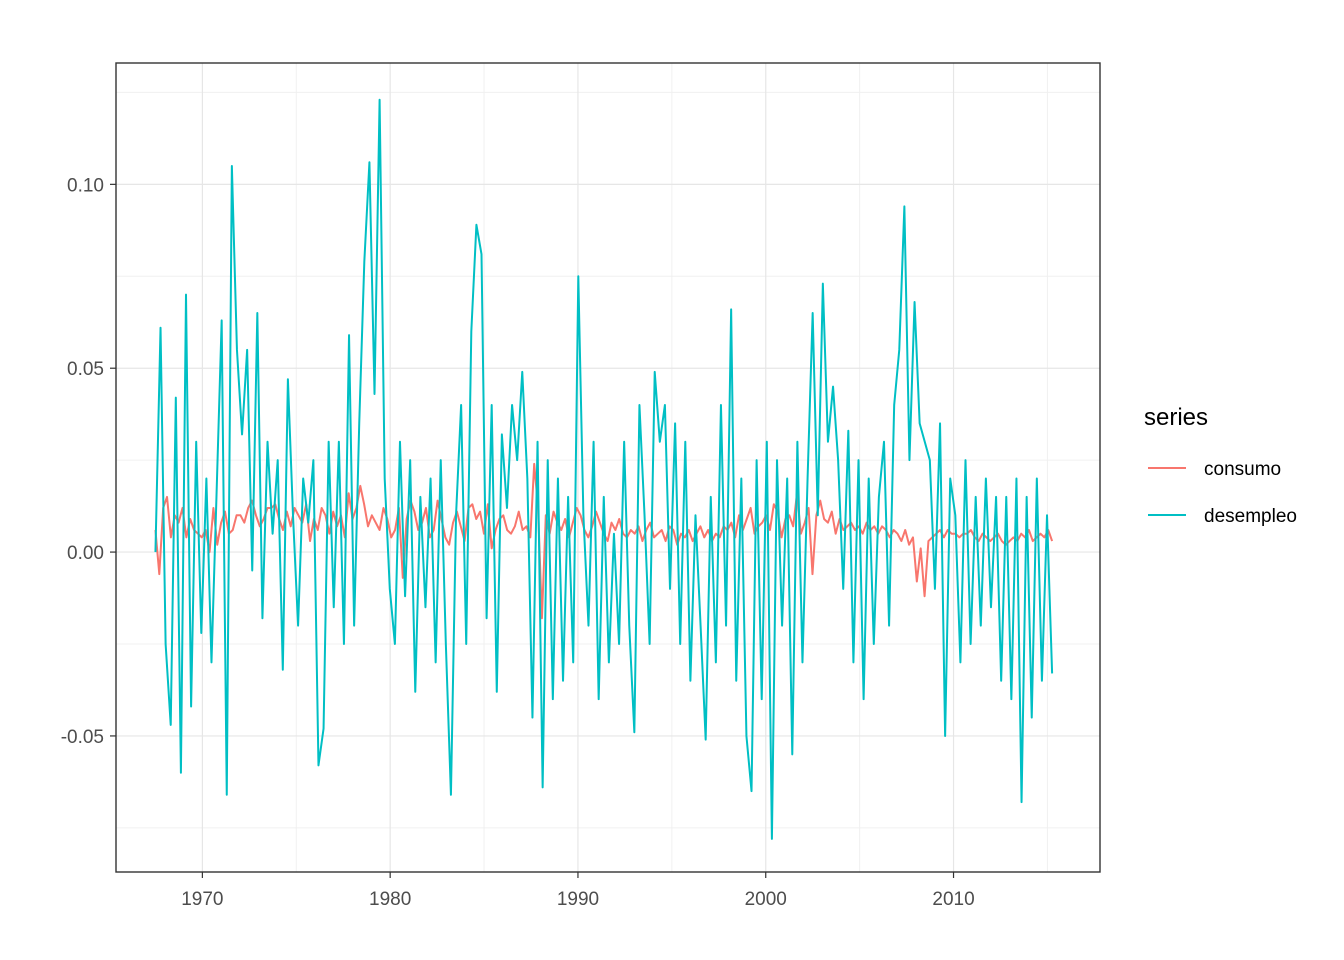 The height and width of the screenshot is (960, 1344). Describe the element at coordinates (1176, 417) in the screenshot. I see `legend-title: series` at that location.